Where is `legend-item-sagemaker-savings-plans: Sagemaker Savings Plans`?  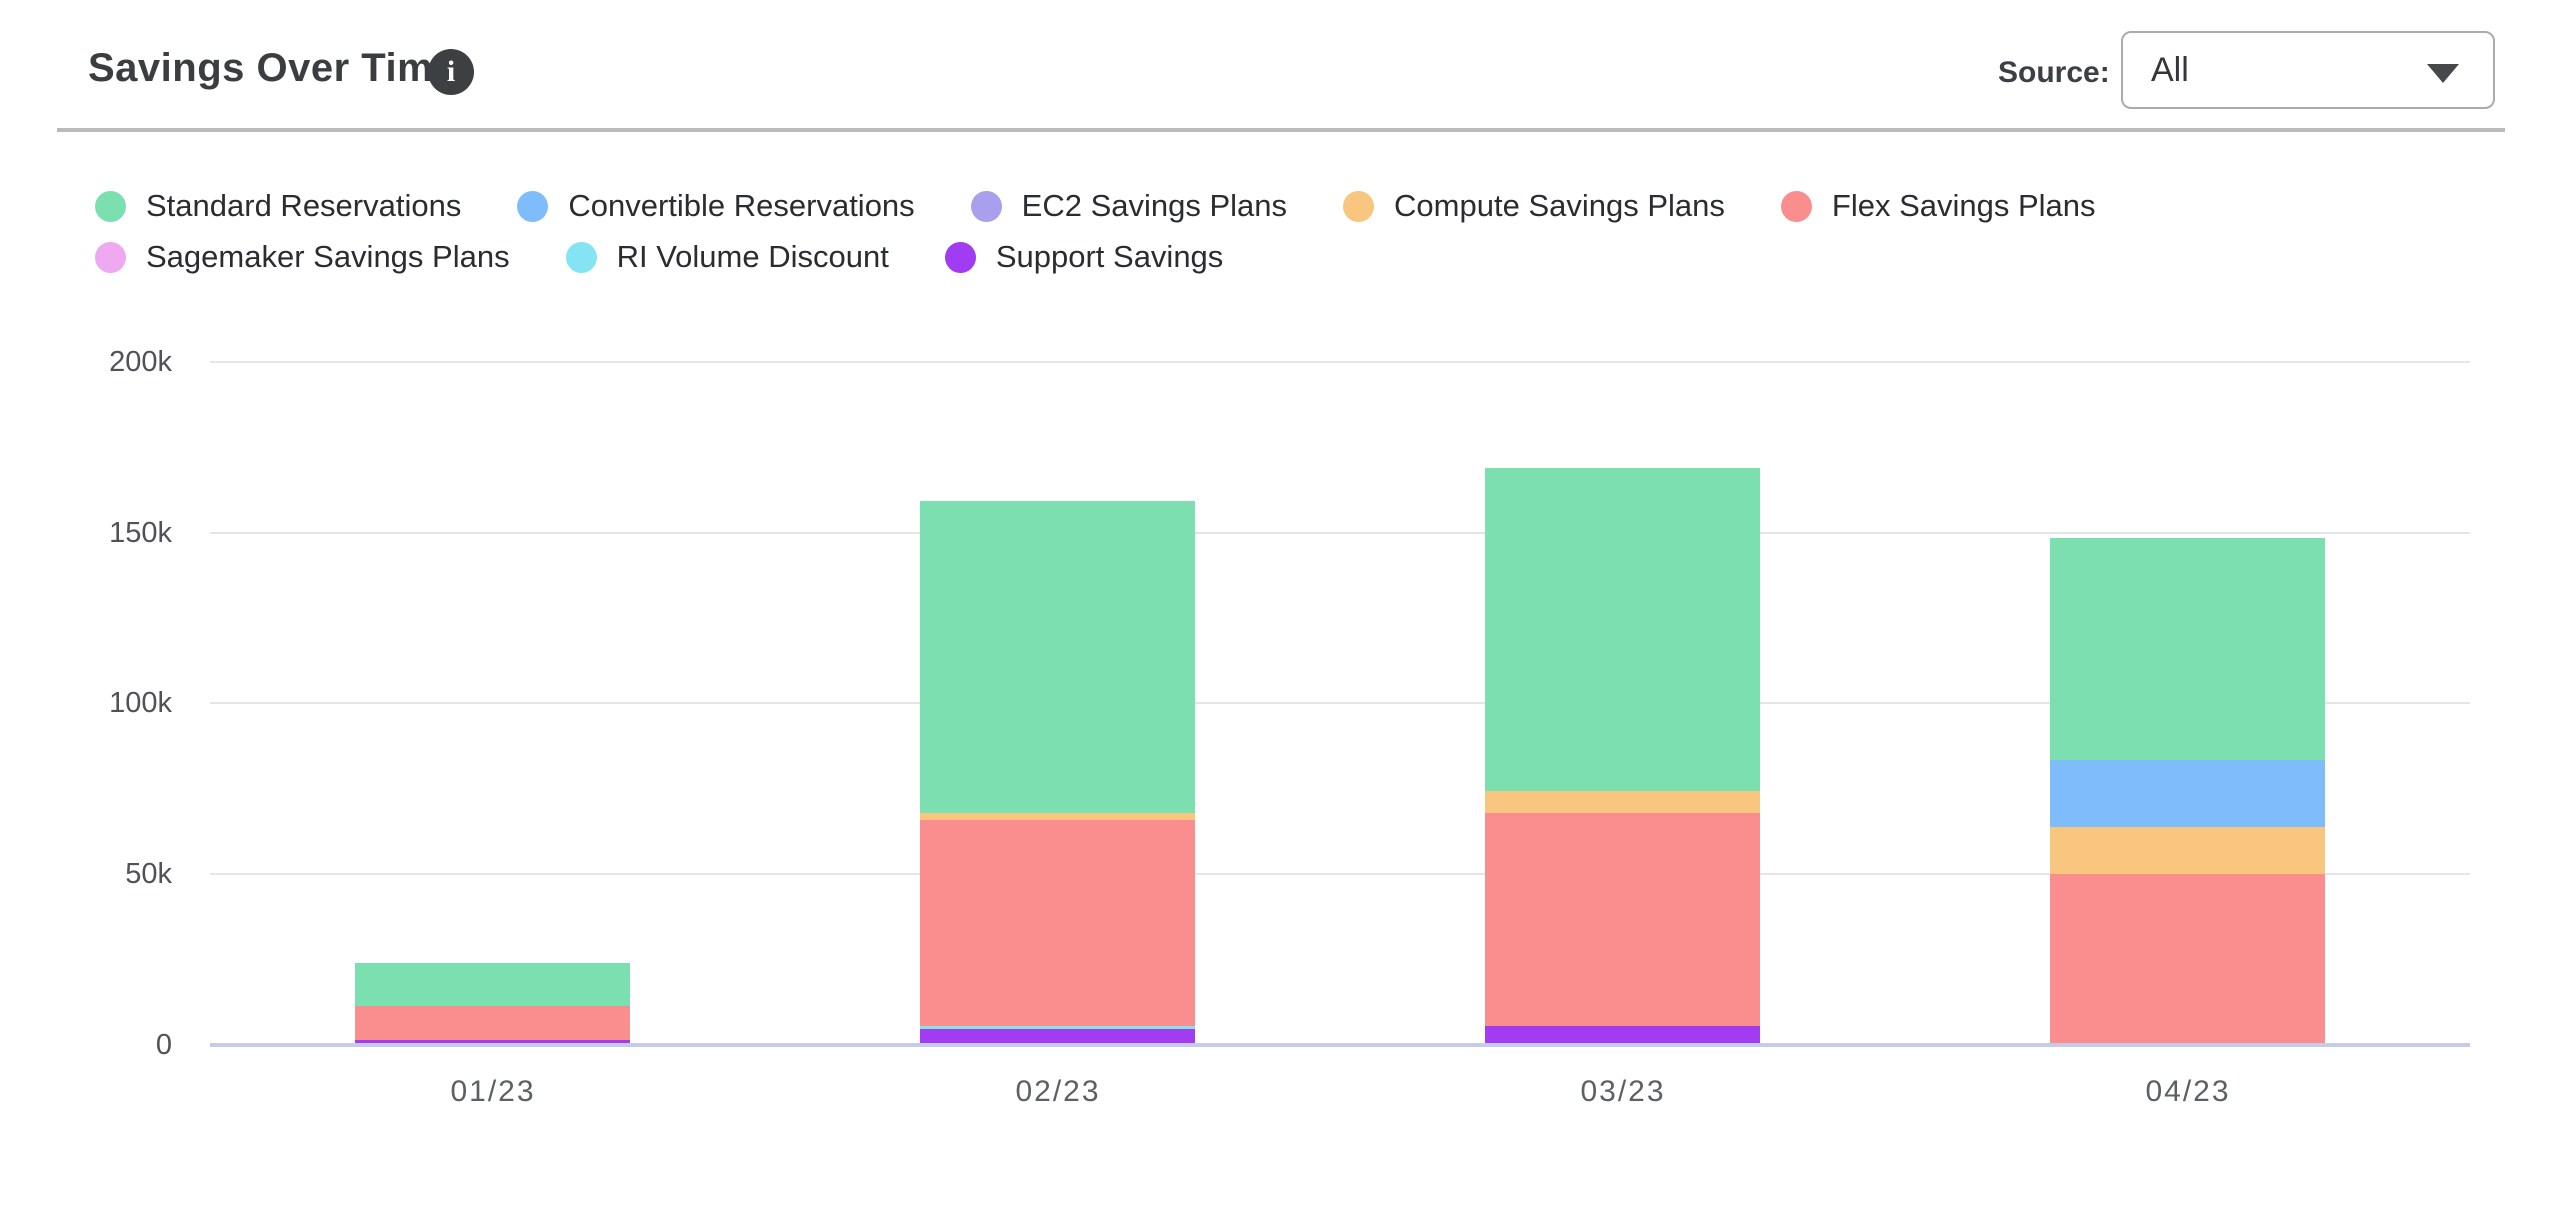 legend-item-sagemaker-savings-plans: Sagemaker Savings Plans is located at coordinates (302, 257).